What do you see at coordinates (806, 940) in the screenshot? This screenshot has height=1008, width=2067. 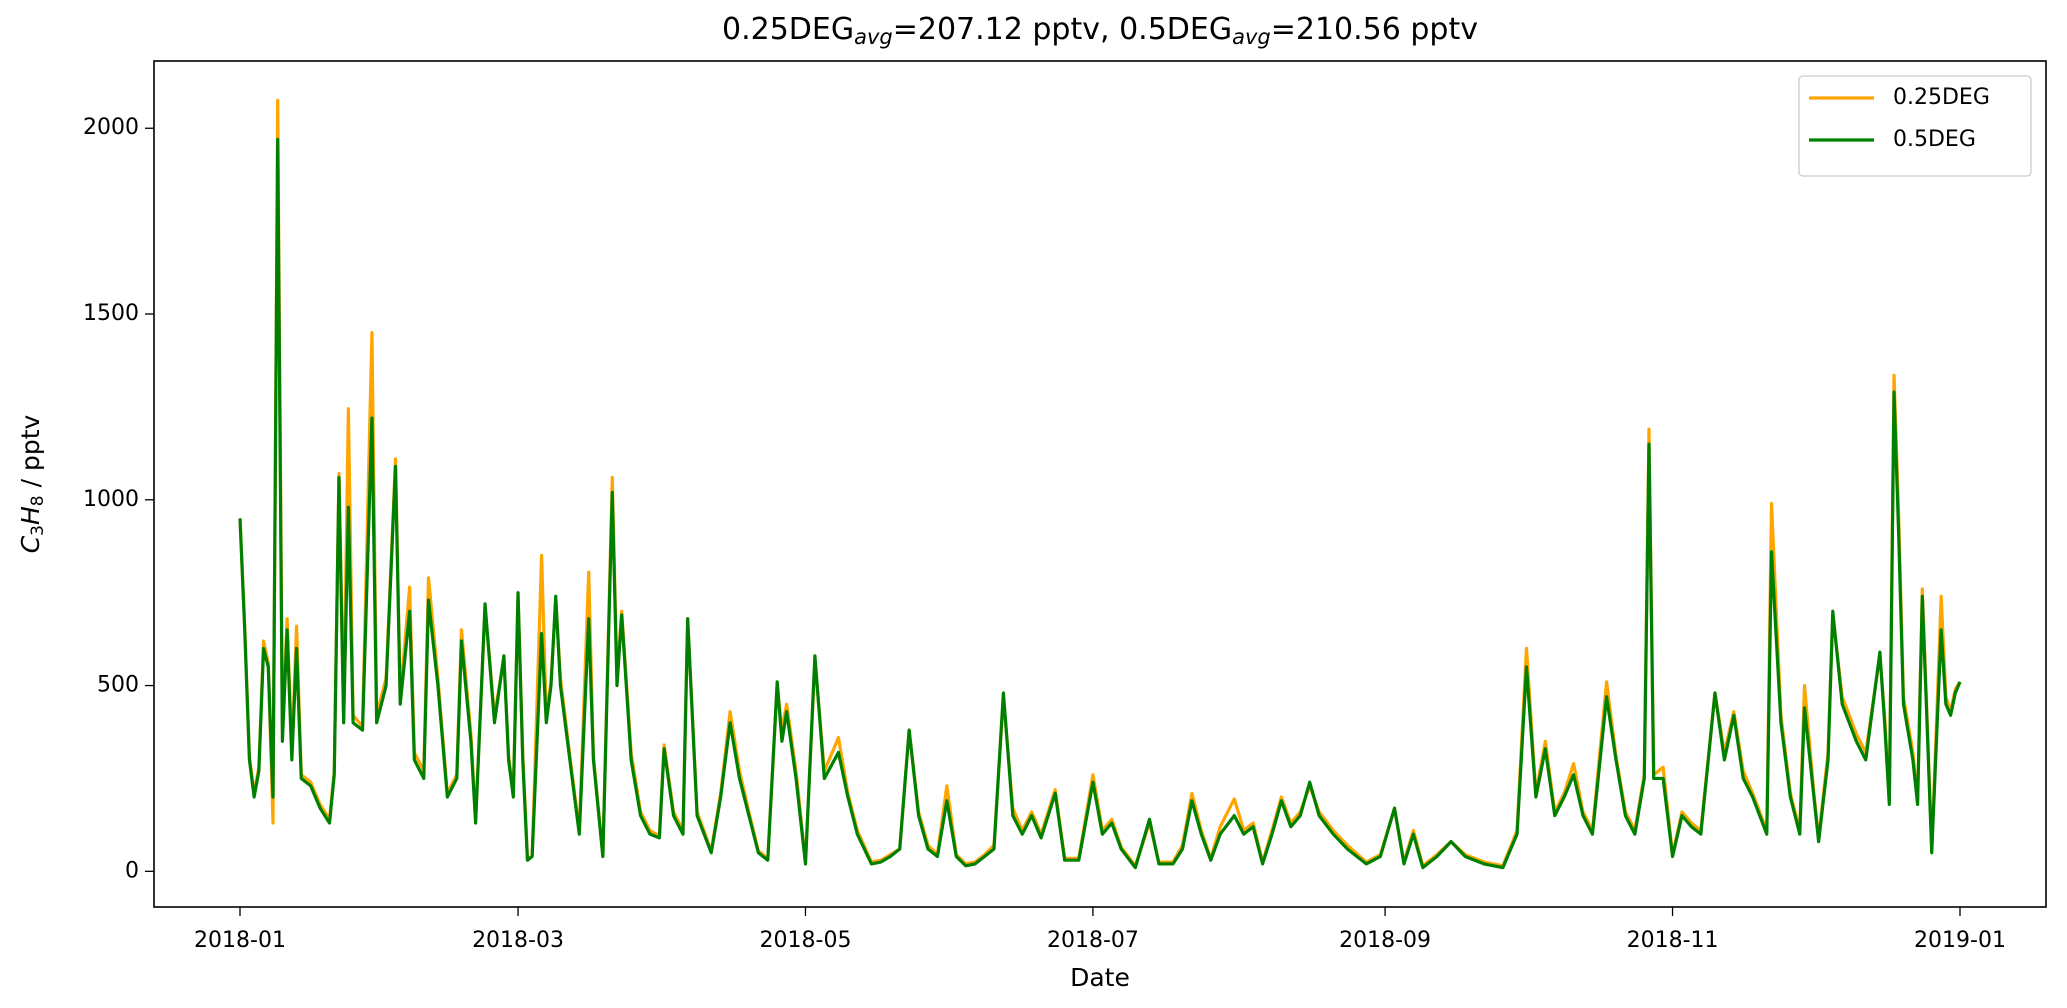 I see `x-tick-label: 2018-05` at bounding box center [806, 940].